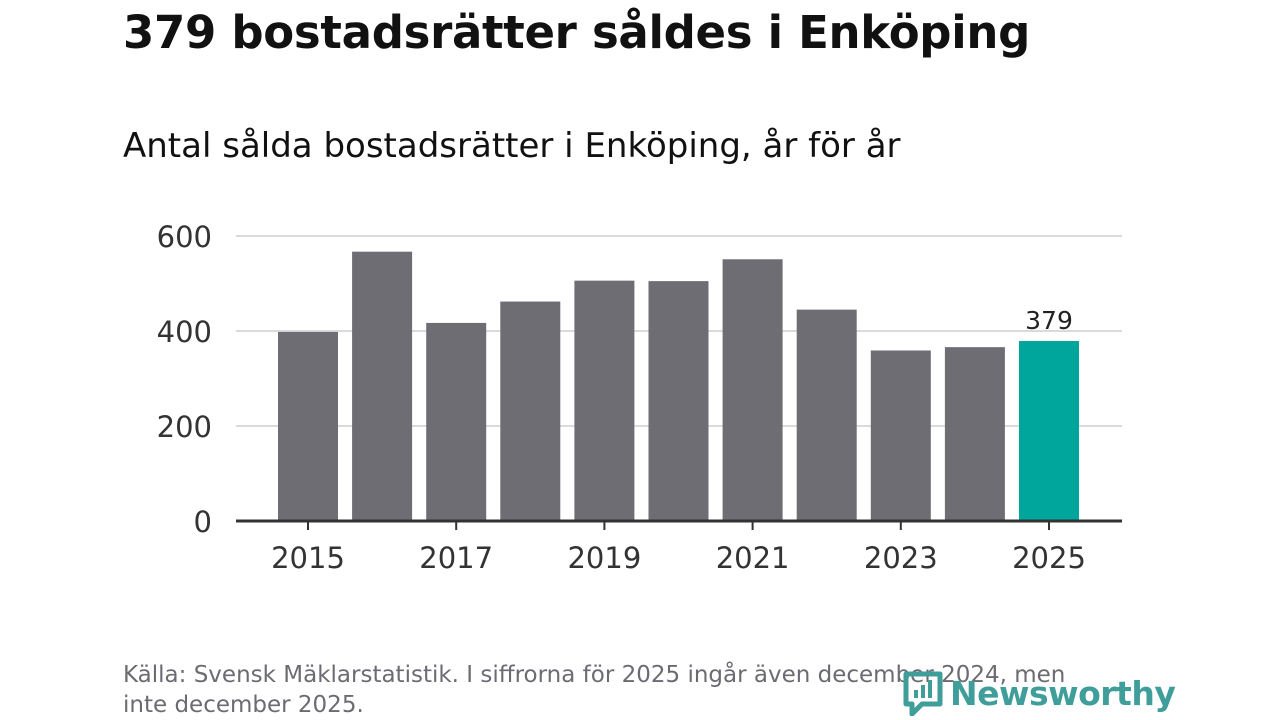 The width and height of the screenshot is (1280, 720). Describe the element at coordinates (308, 558) in the screenshot. I see `x-tick-label-2015: 2015` at that location.